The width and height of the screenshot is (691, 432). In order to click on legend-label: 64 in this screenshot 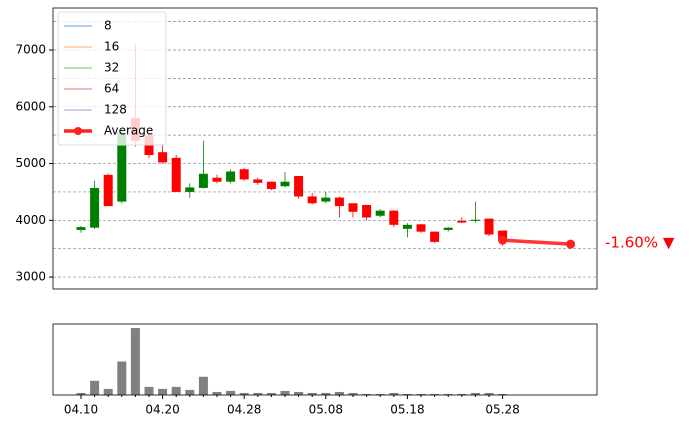, I will do `click(111, 89)`.